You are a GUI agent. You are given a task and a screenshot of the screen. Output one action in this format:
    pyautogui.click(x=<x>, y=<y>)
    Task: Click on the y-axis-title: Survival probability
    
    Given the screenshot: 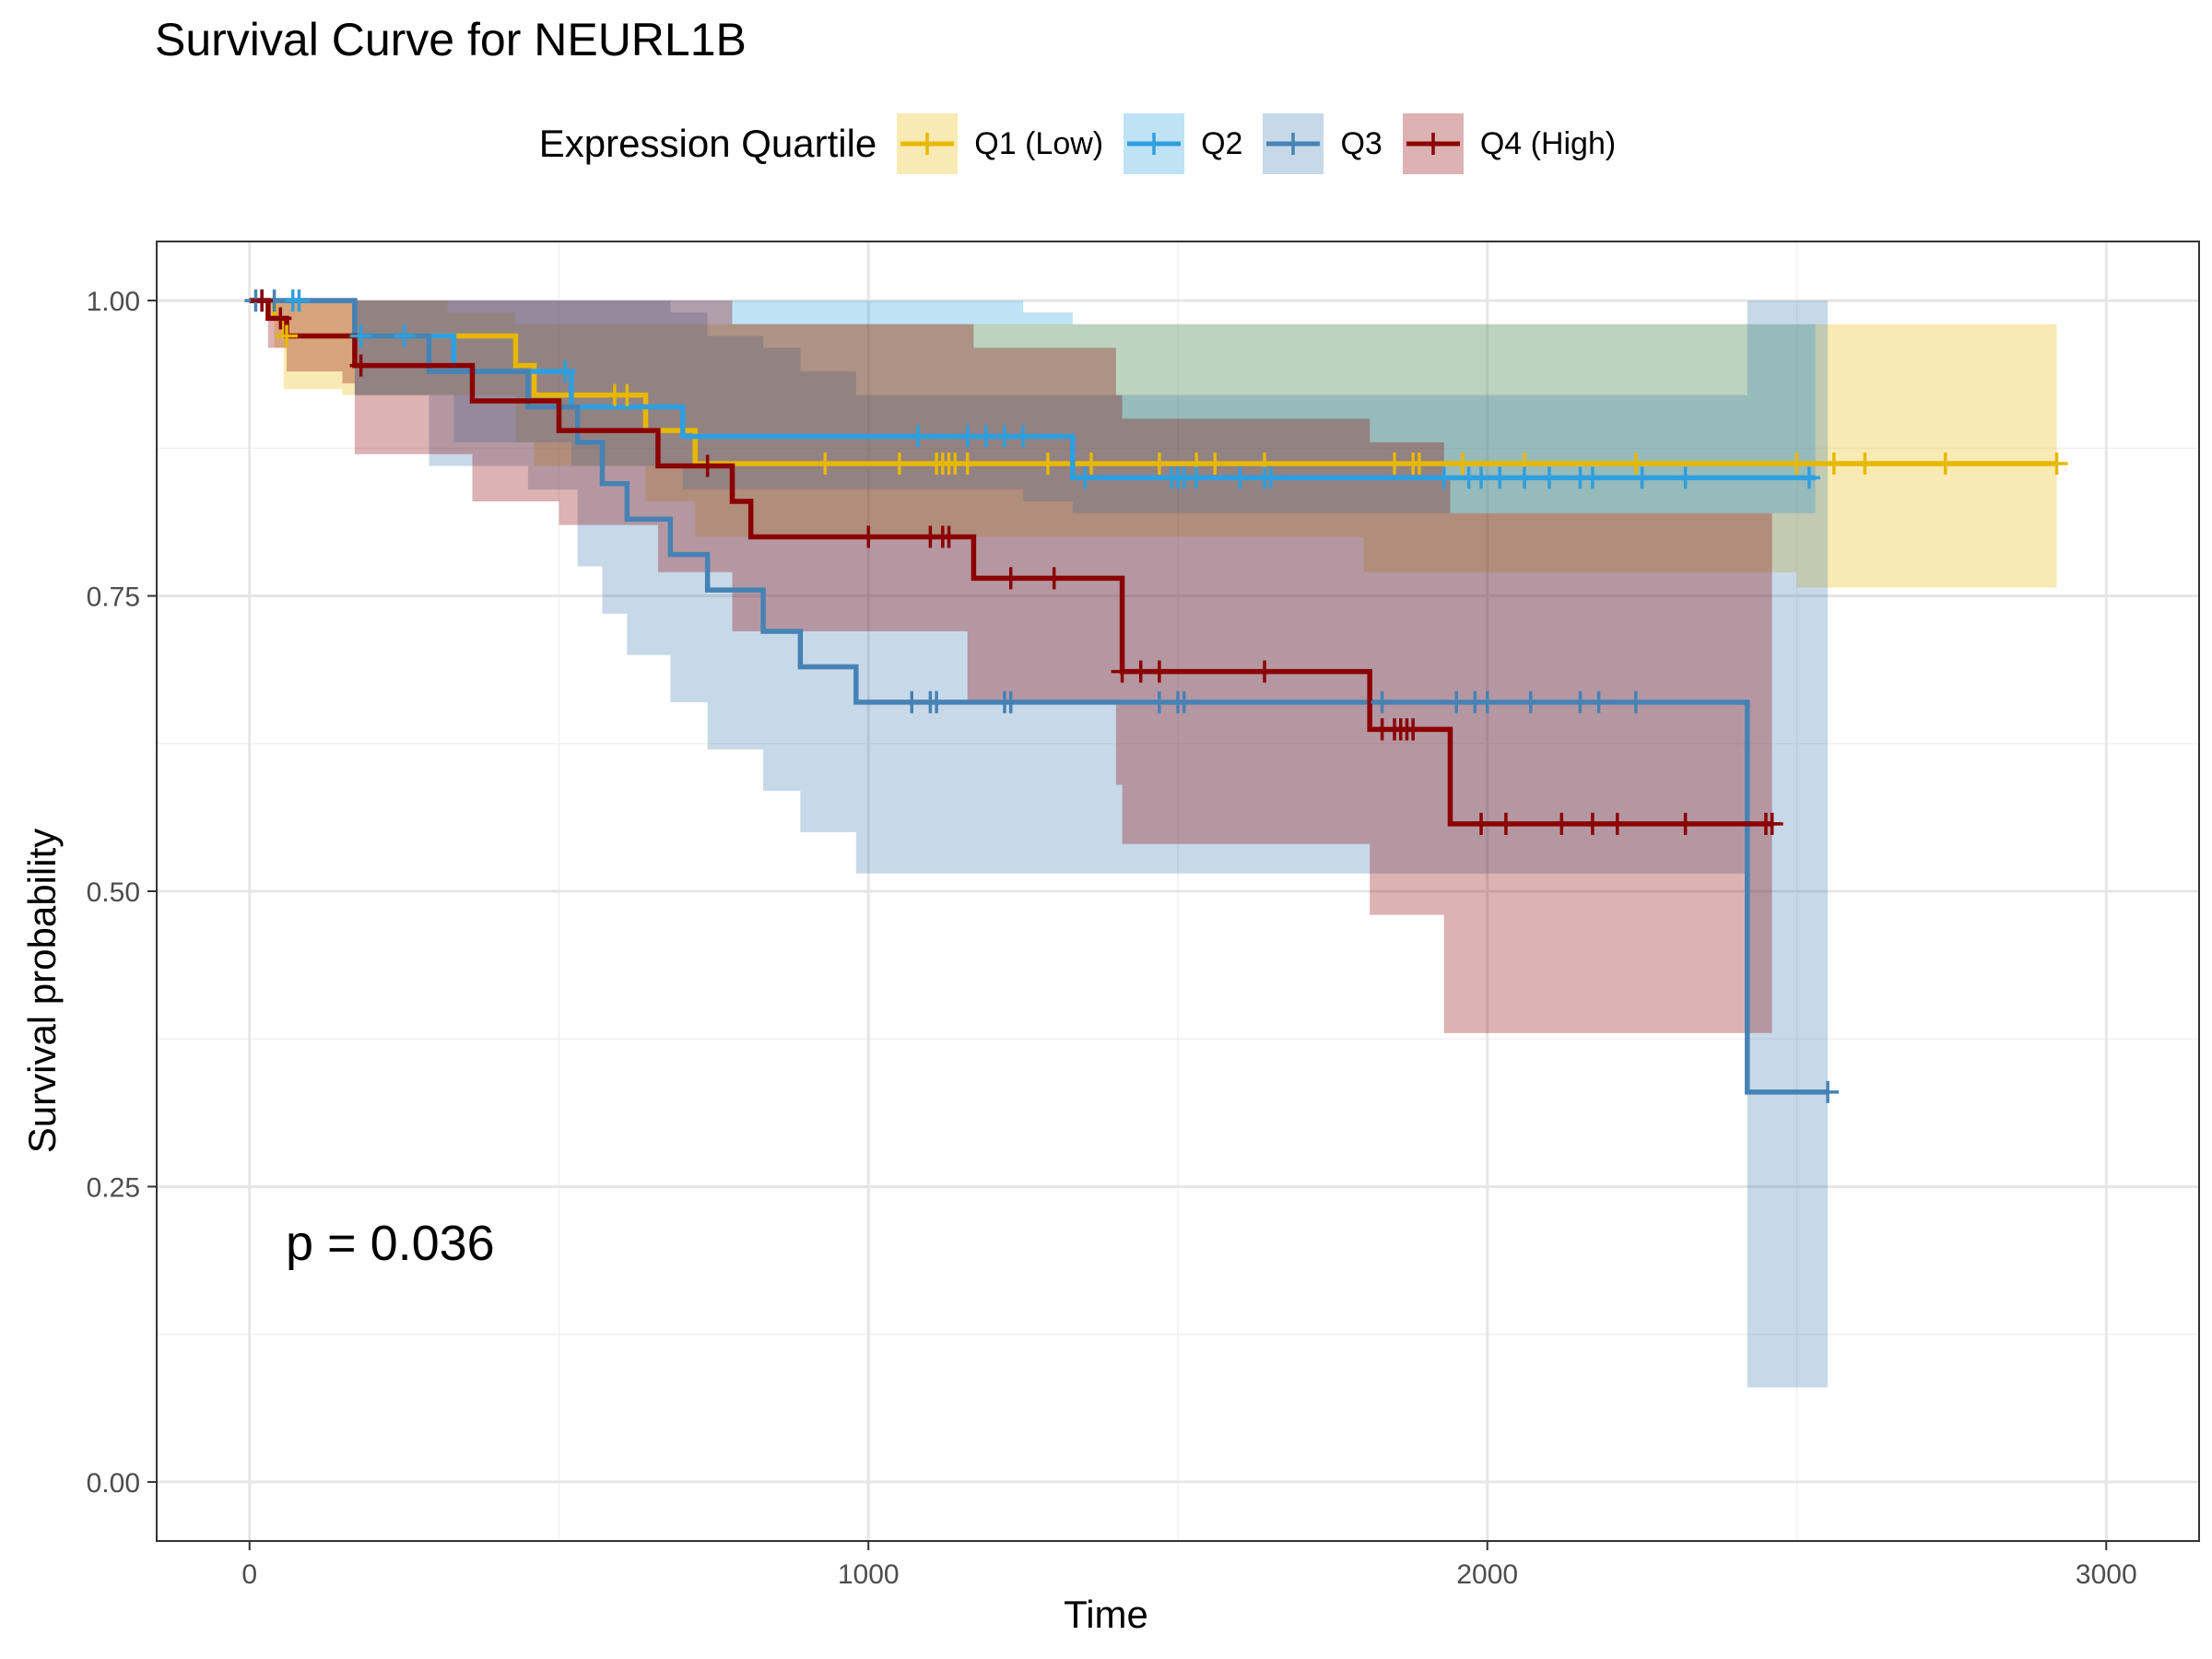 What is the action you would take?
    pyautogui.click(x=42, y=991)
    